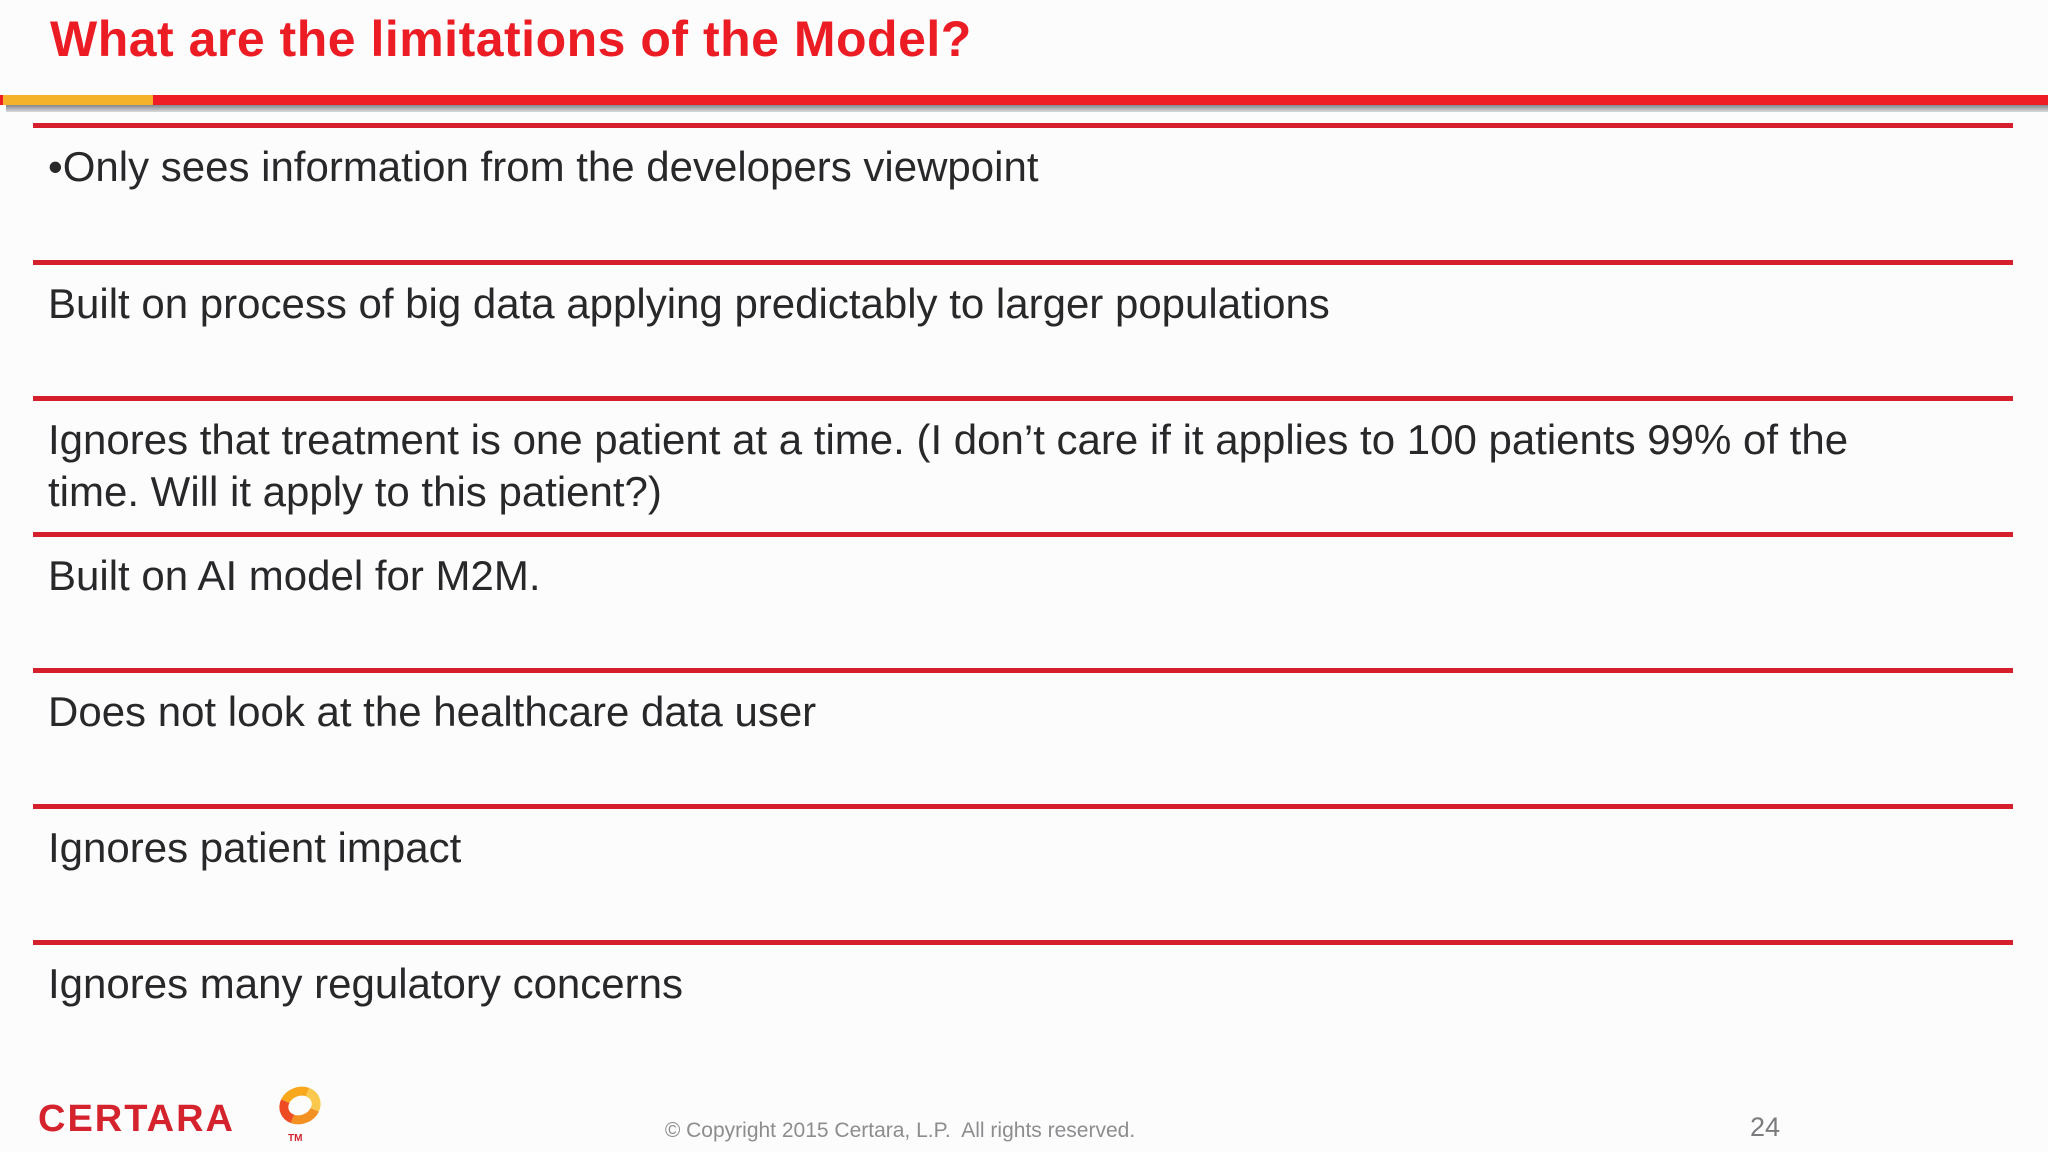  I want to click on certara-ring-icon, so click(300, 1105).